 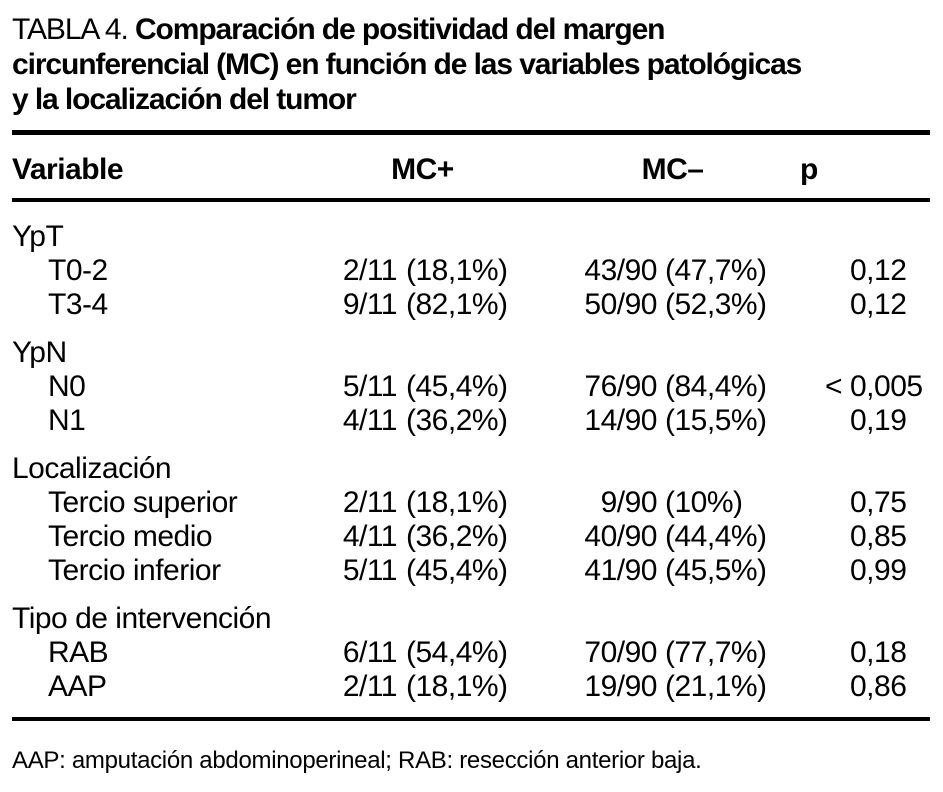 What do you see at coordinates (78, 652) in the screenshot?
I see `row-variable: RAB` at bounding box center [78, 652].